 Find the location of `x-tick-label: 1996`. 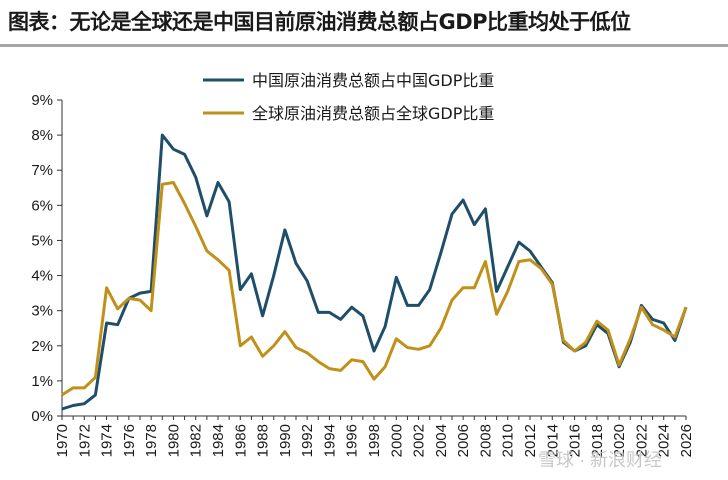

x-tick-label: 1996 is located at coordinates (352, 440).